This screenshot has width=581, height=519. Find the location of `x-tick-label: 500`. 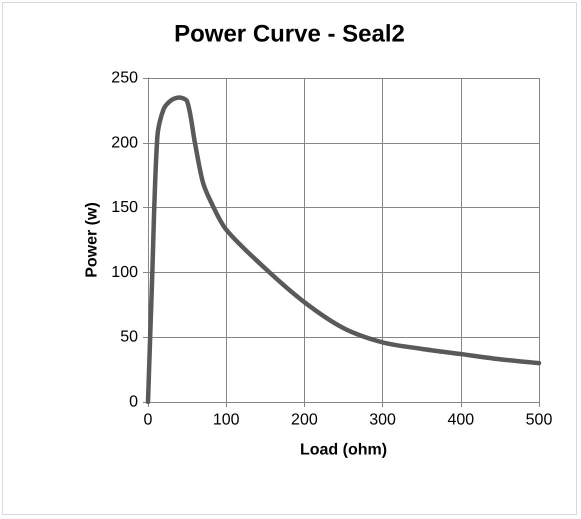

x-tick-label: 500 is located at coordinates (539, 420).